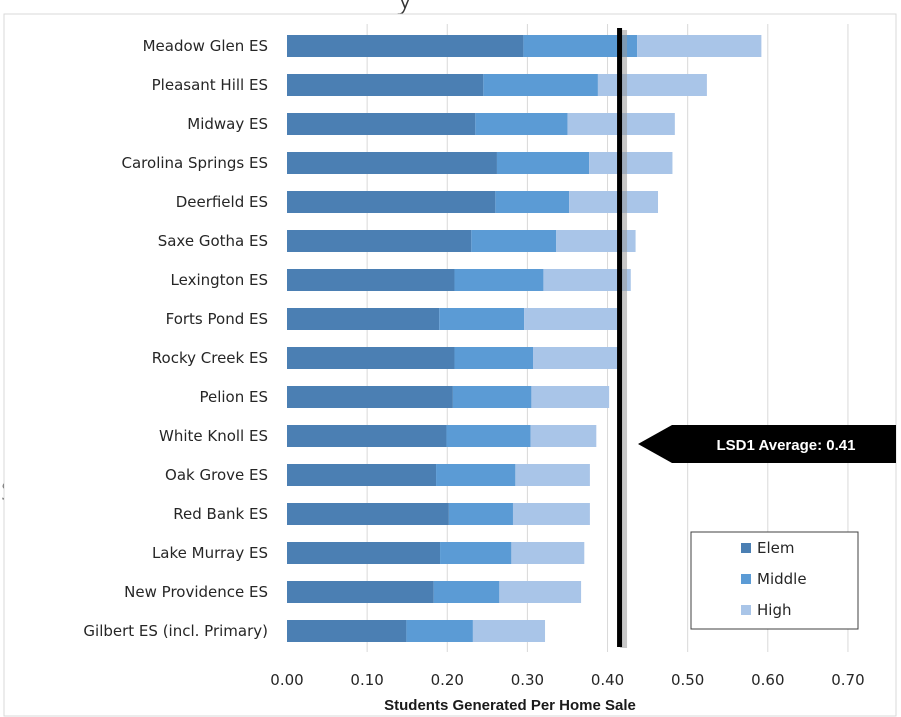 The image size is (901, 717). Describe the element at coordinates (210, 358) in the screenshot. I see `category-label: Rocky Creek ES` at that location.